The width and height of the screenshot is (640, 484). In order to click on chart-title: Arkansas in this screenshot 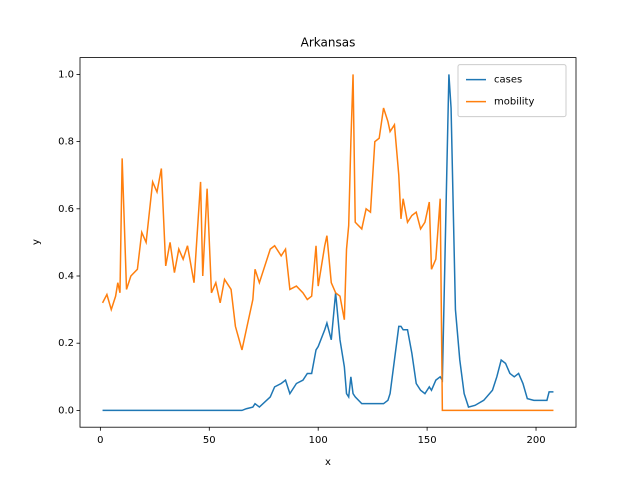, I will do `click(328, 43)`.